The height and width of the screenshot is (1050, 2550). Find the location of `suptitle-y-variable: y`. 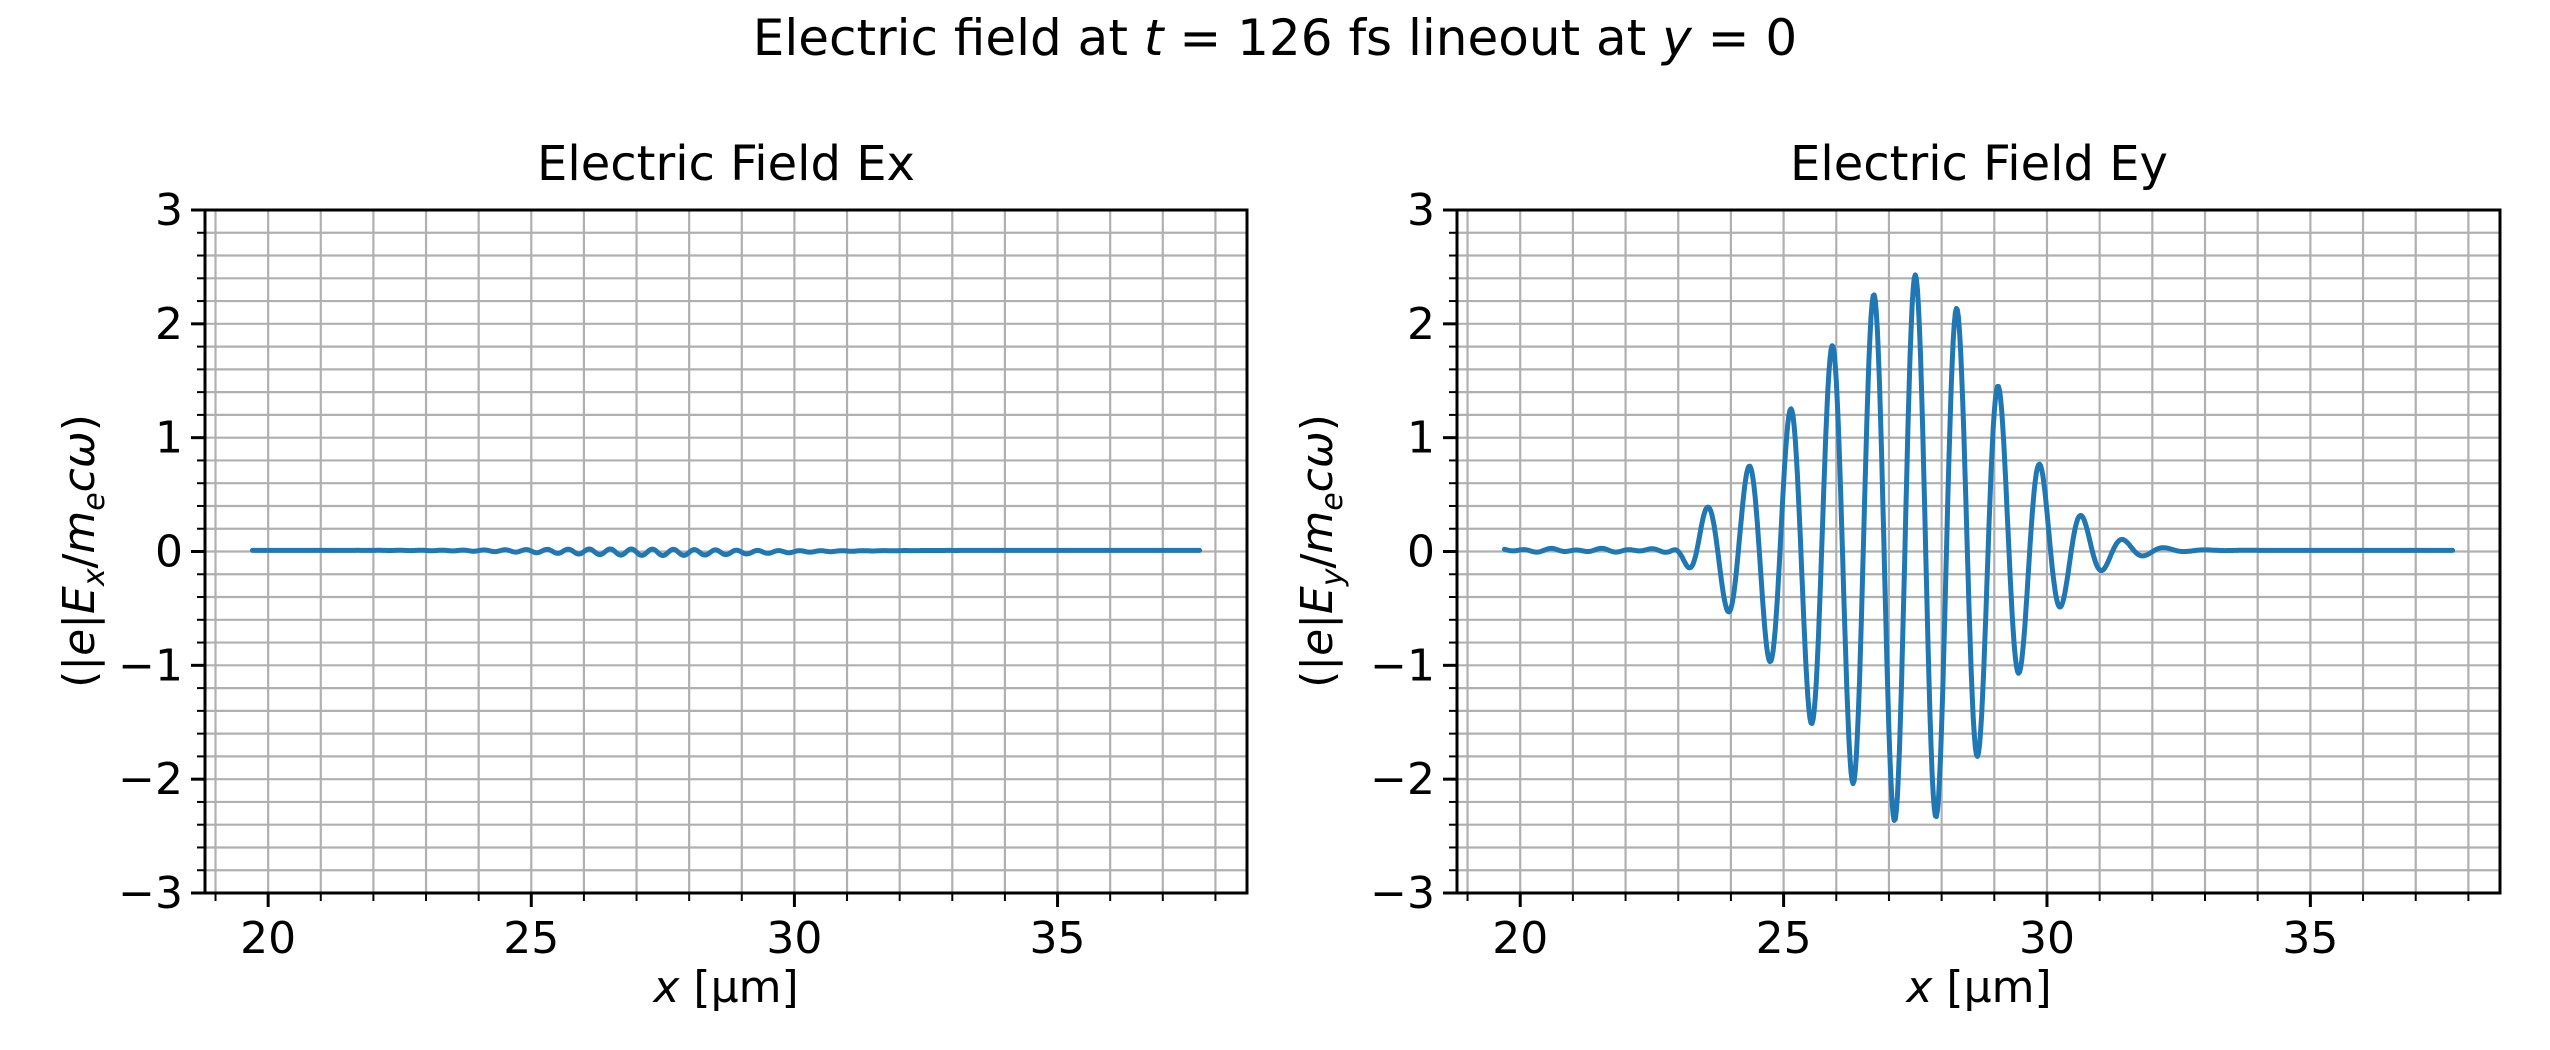

suptitle-y-variable: y is located at coordinates (1677, 38).